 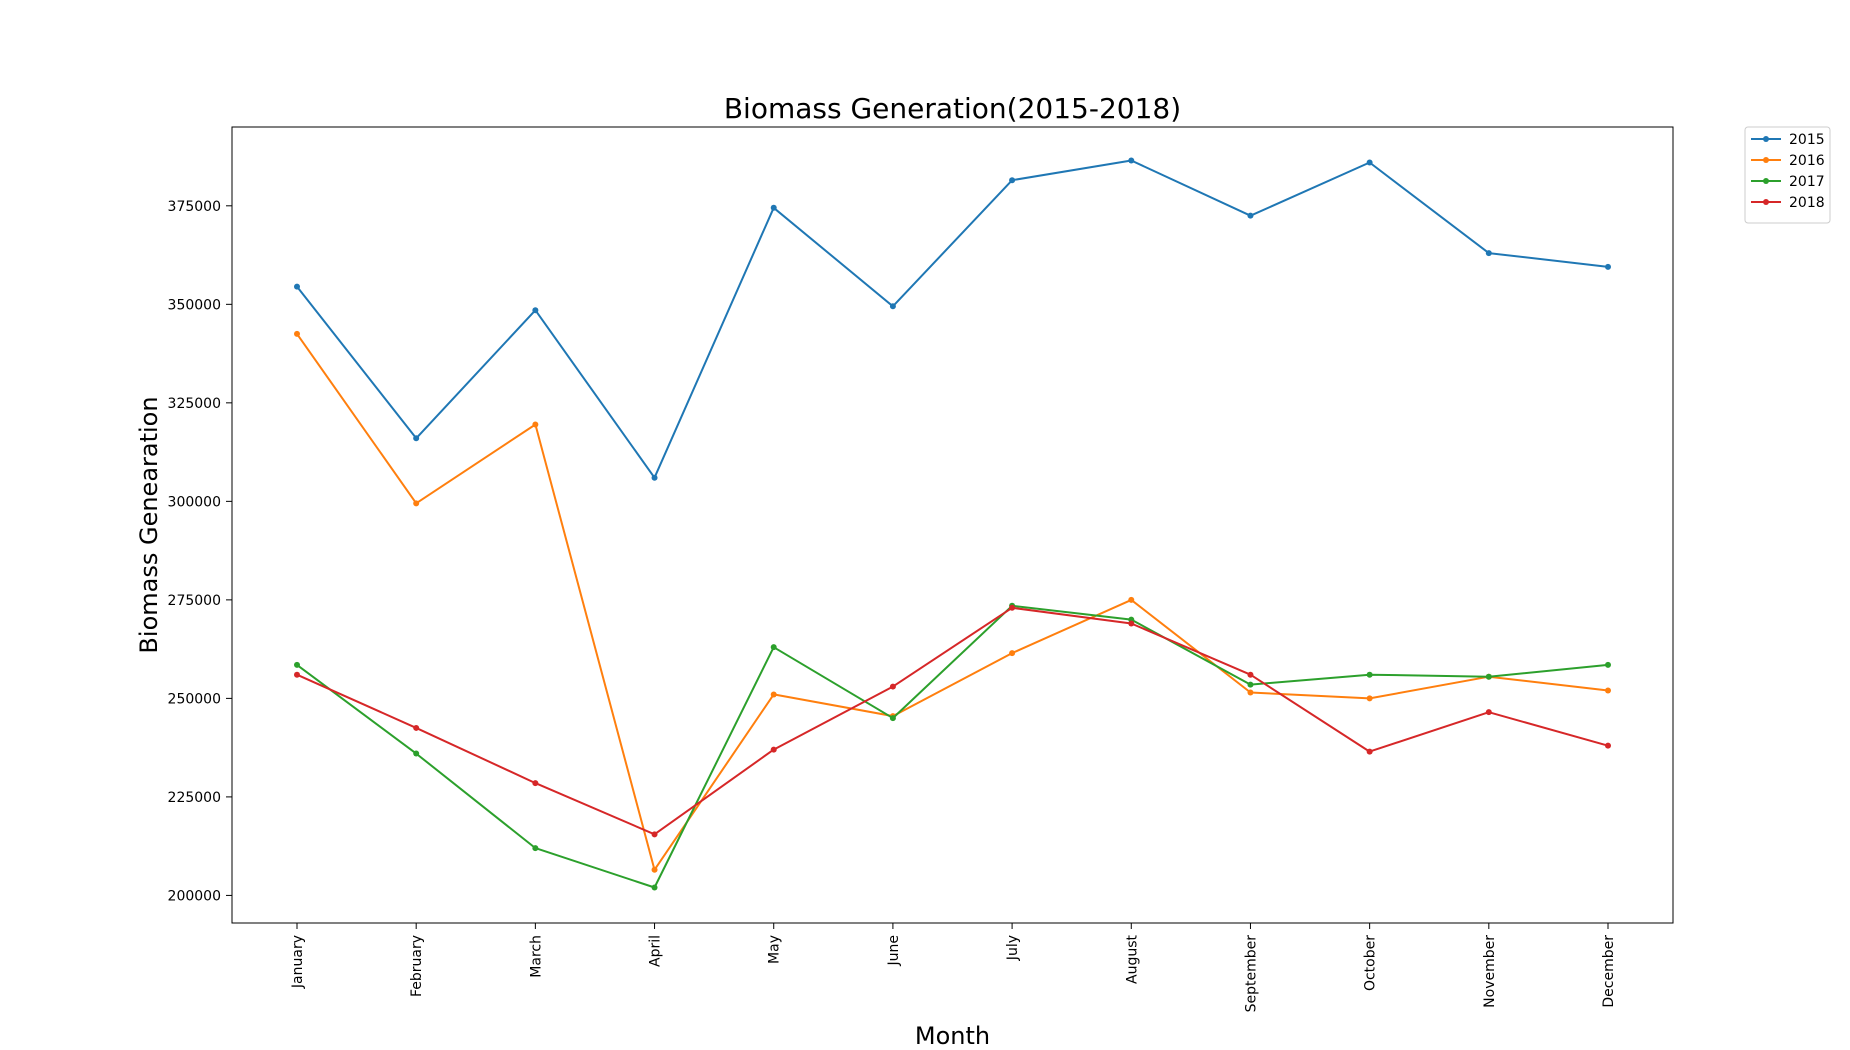 What do you see at coordinates (1251, 974) in the screenshot?
I see `x-tick-label: September` at bounding box center [1251, 974].